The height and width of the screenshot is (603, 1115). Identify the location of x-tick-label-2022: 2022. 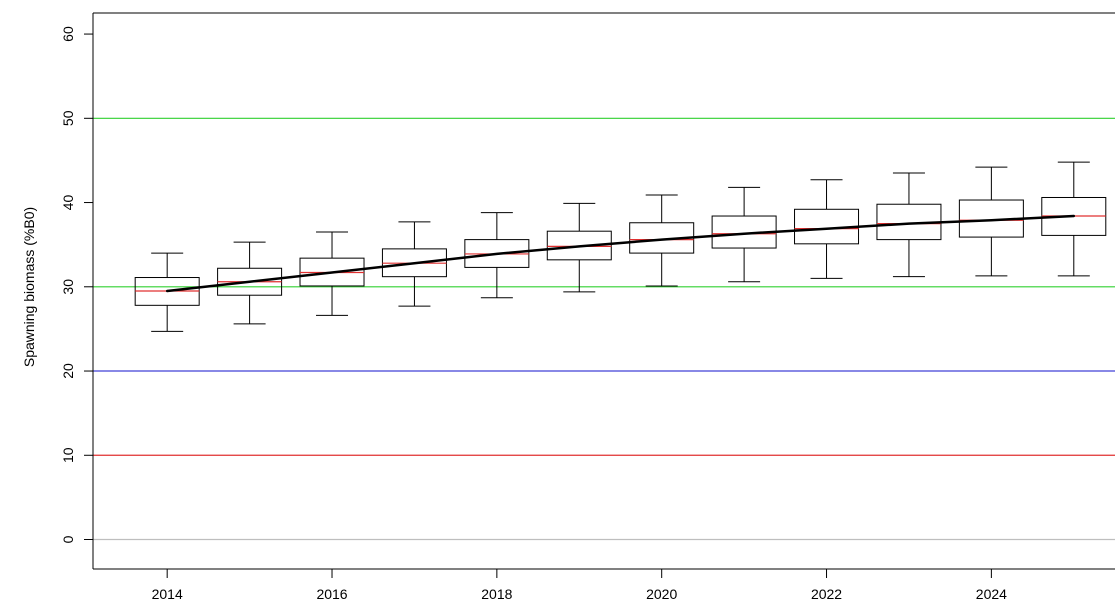
(826, 594).